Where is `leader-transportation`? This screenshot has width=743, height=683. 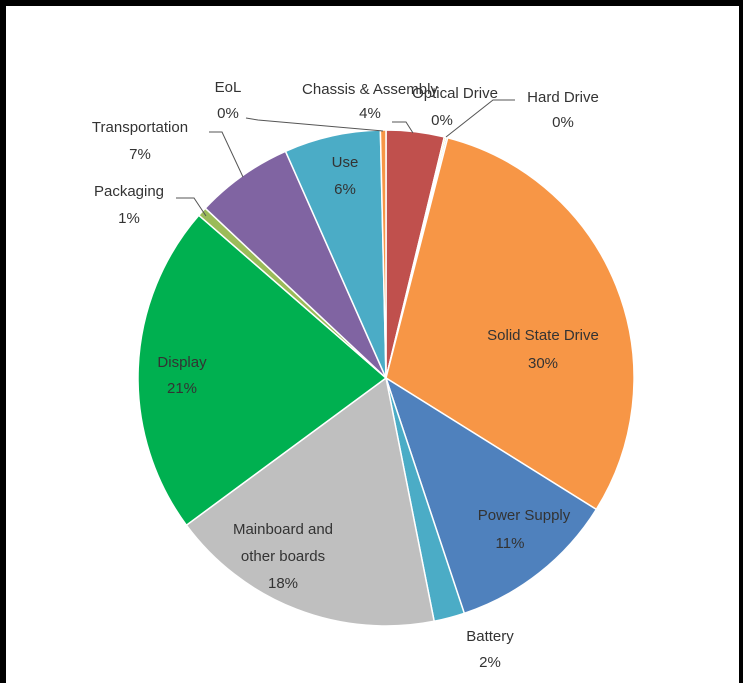 leader-transportation is located at coordinates (226, 154).